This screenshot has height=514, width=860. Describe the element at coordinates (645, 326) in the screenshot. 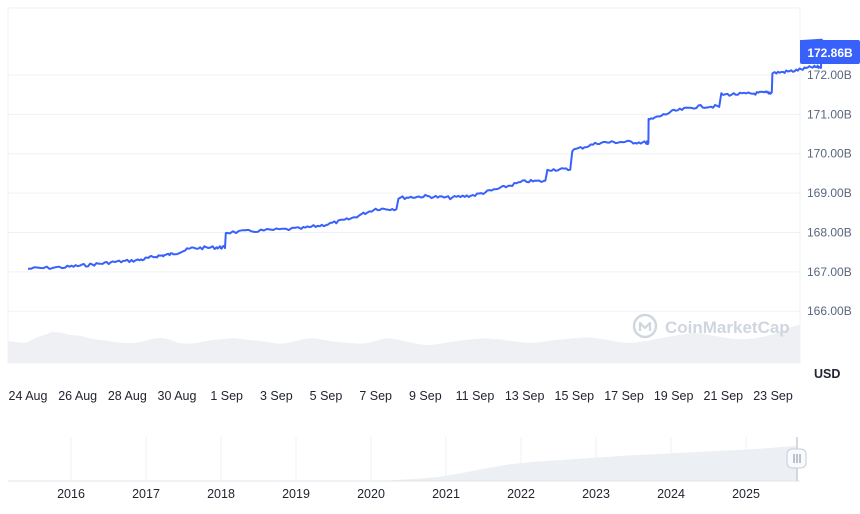

I see `coinmarketcap-logo-icon` at that location.